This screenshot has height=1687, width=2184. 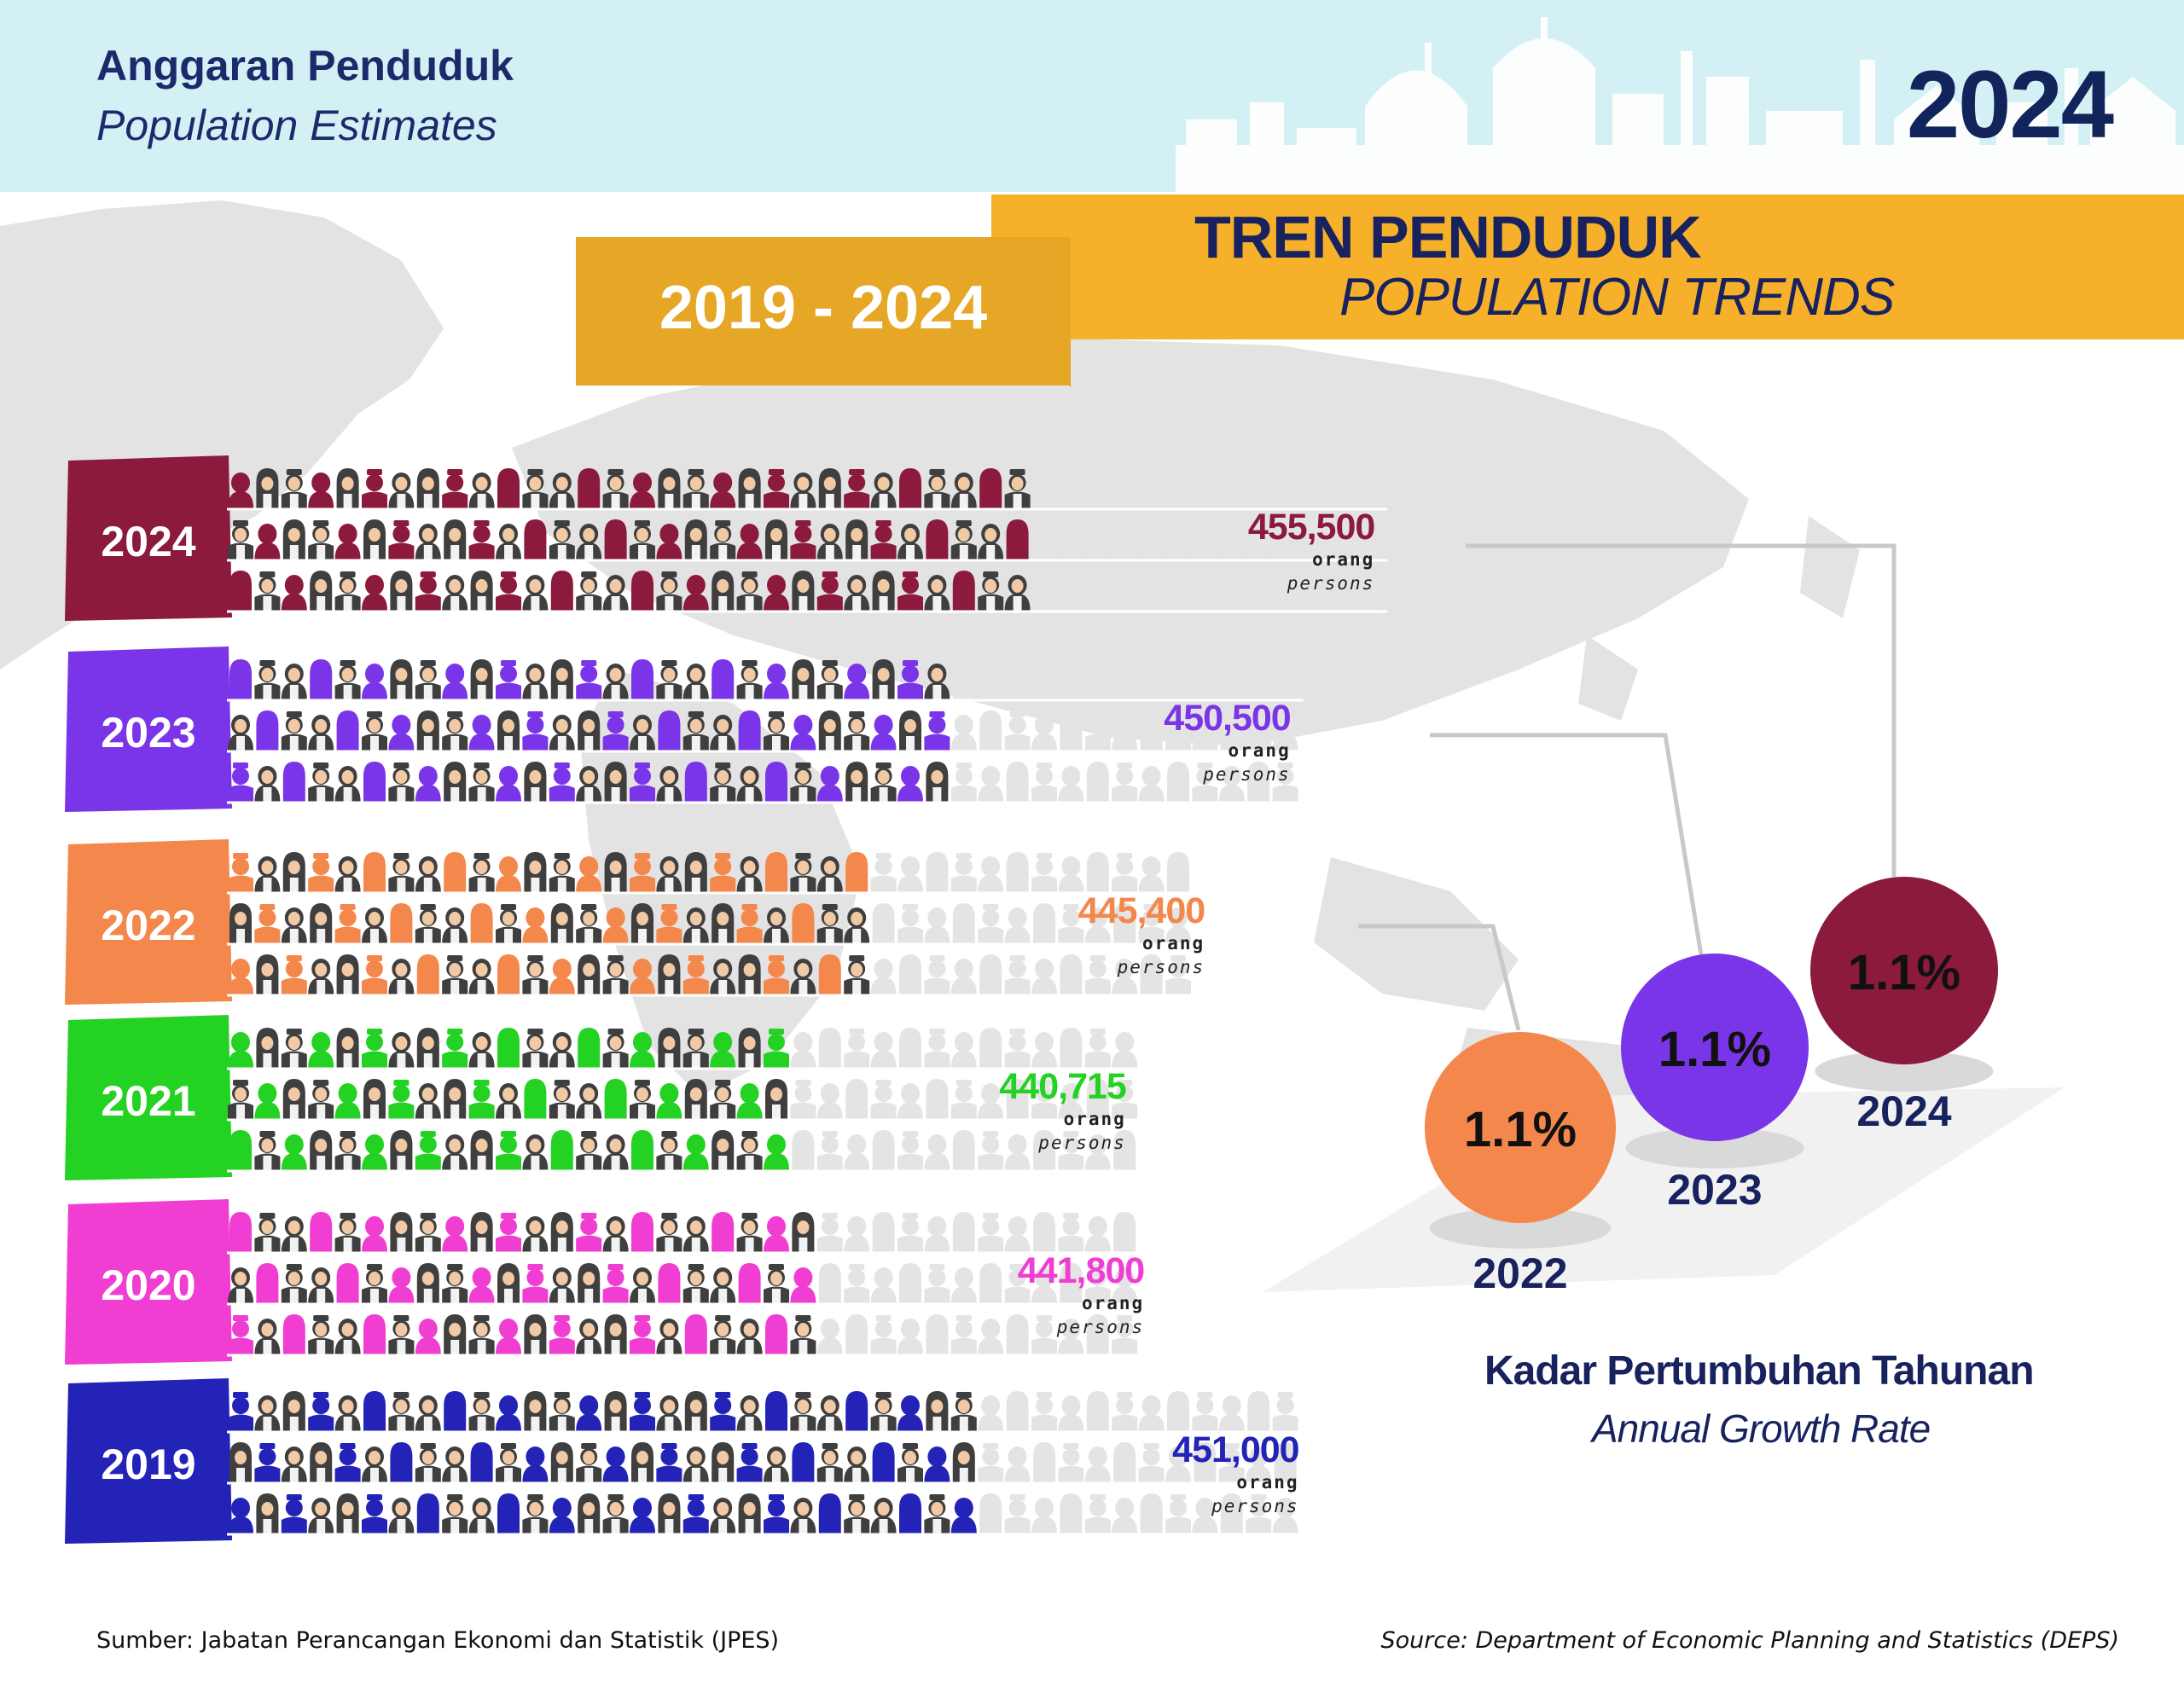 I want to click on bar-row-2019: 2019, so click(x=689, y=1461).